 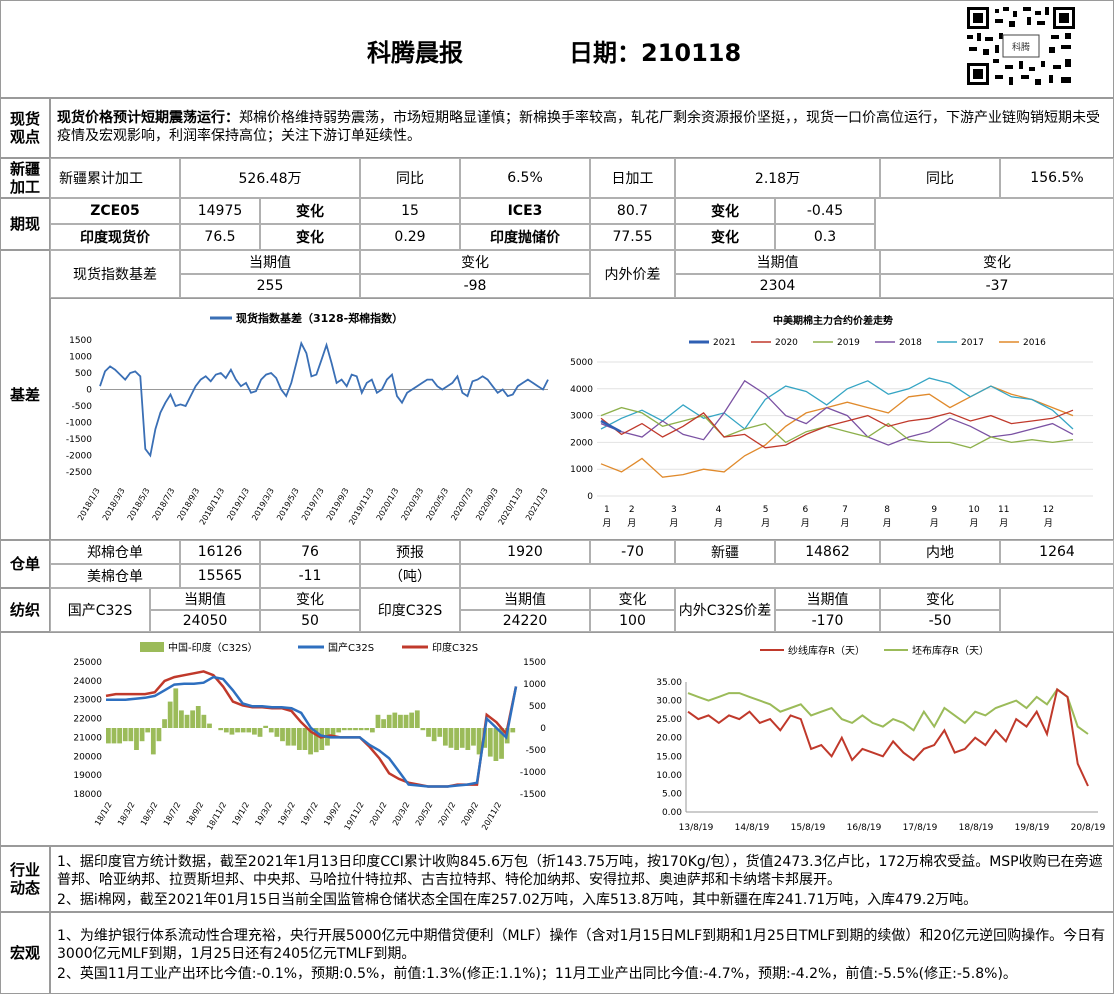 I want to click on x-tick-label: 6, so click(x=805, y=510).